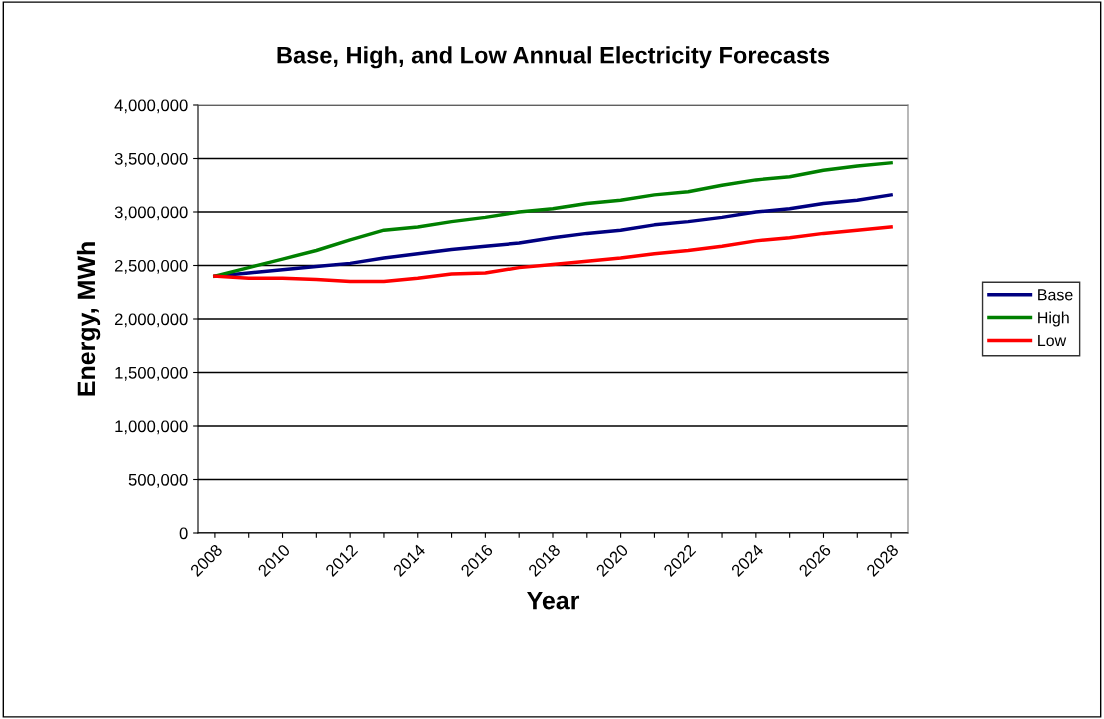 The height and width of the screenshot is (719, 1104). Describe the element at coordinates (553, 600) in the screenshot. I see `x-axis-title: Year` at that location.